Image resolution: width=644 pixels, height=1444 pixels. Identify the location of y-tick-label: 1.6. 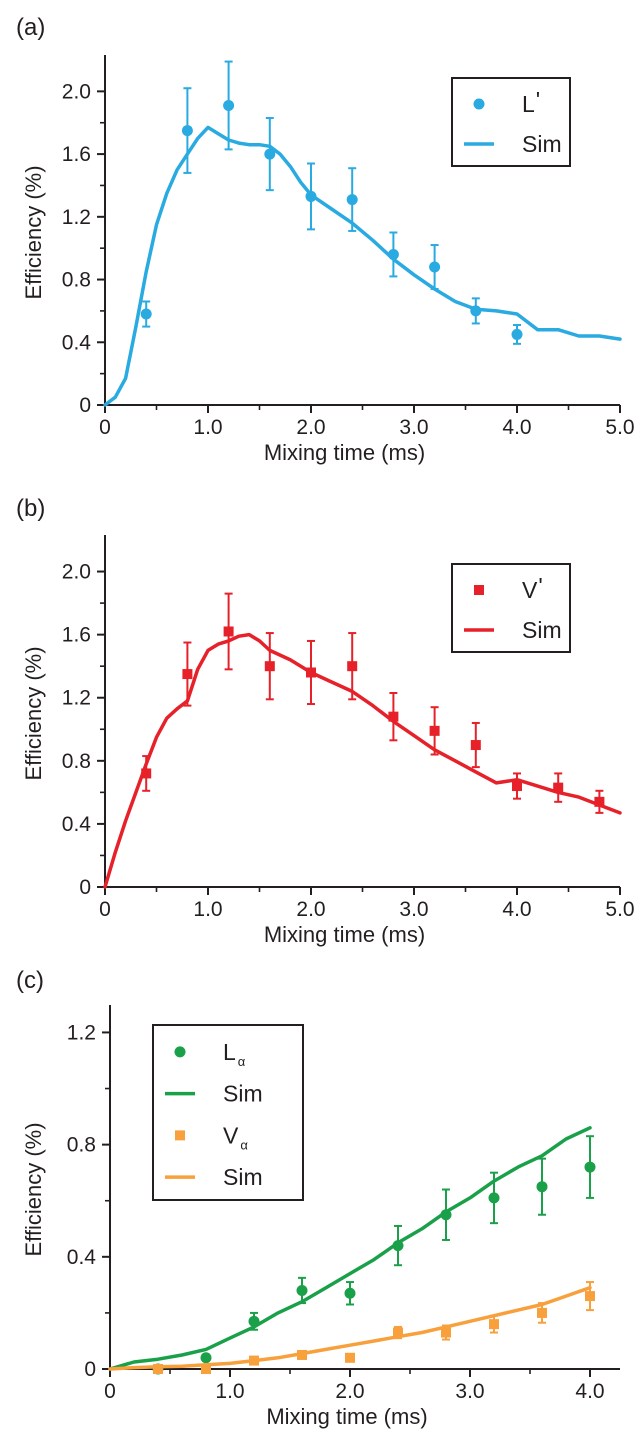
(76, 154).